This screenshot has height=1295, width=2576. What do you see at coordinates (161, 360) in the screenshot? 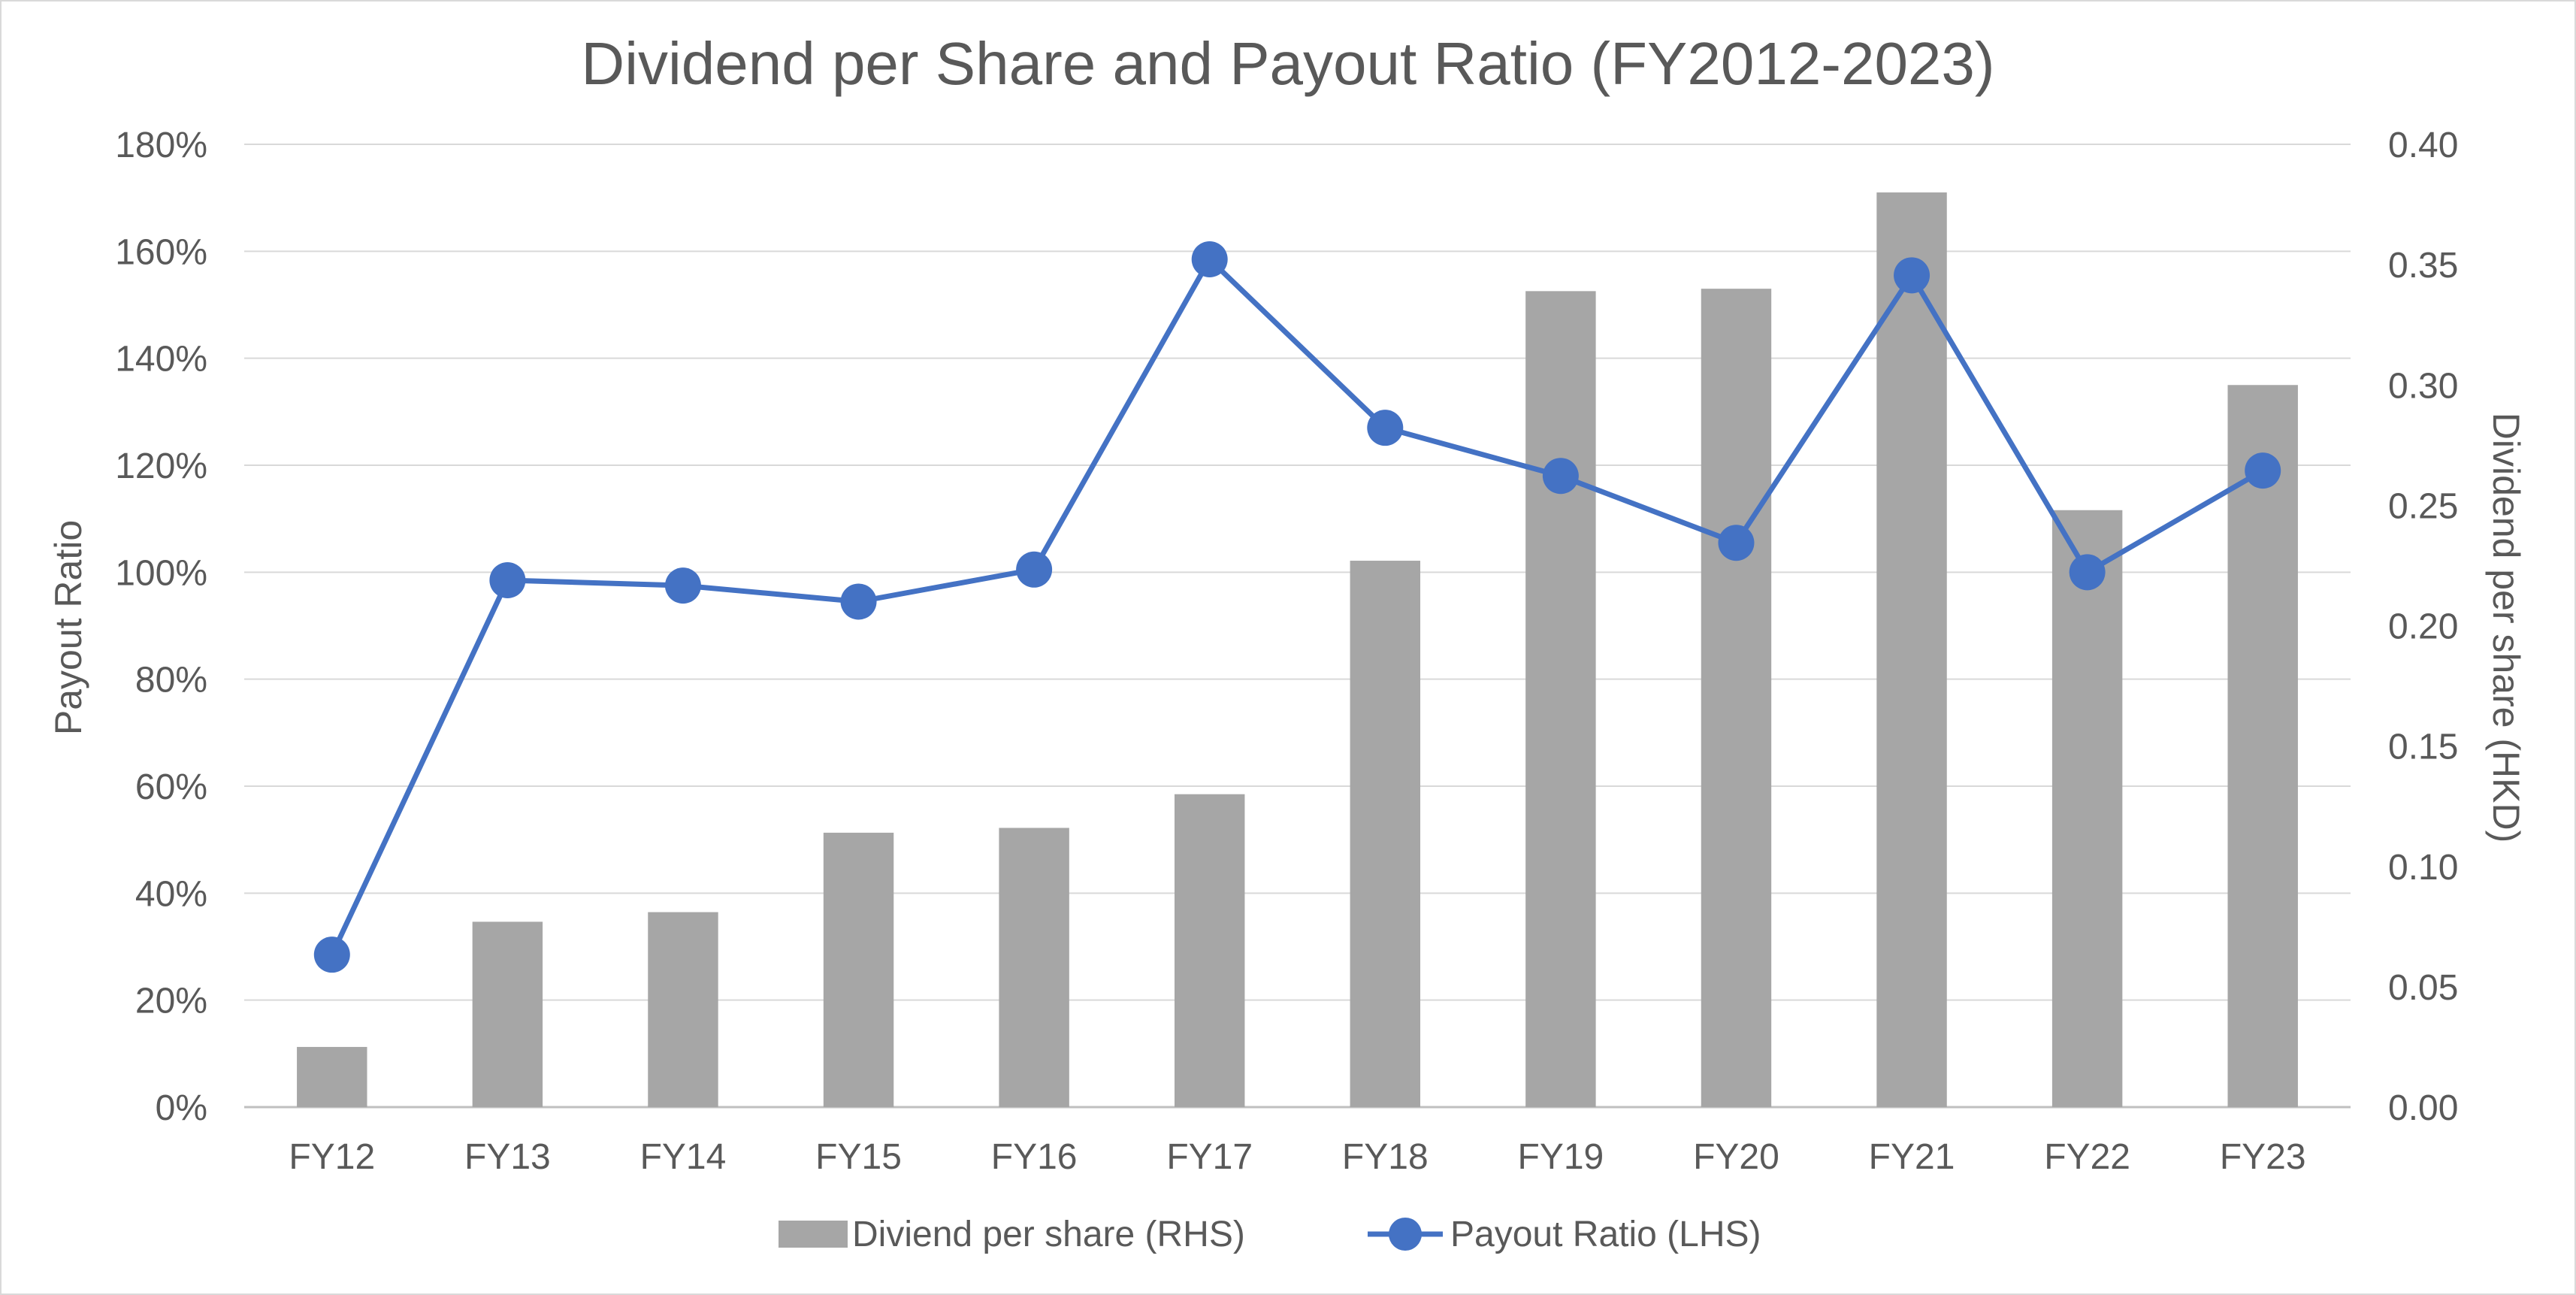
I see `left-tick-label: 140%` at bounding box center [161, 360].